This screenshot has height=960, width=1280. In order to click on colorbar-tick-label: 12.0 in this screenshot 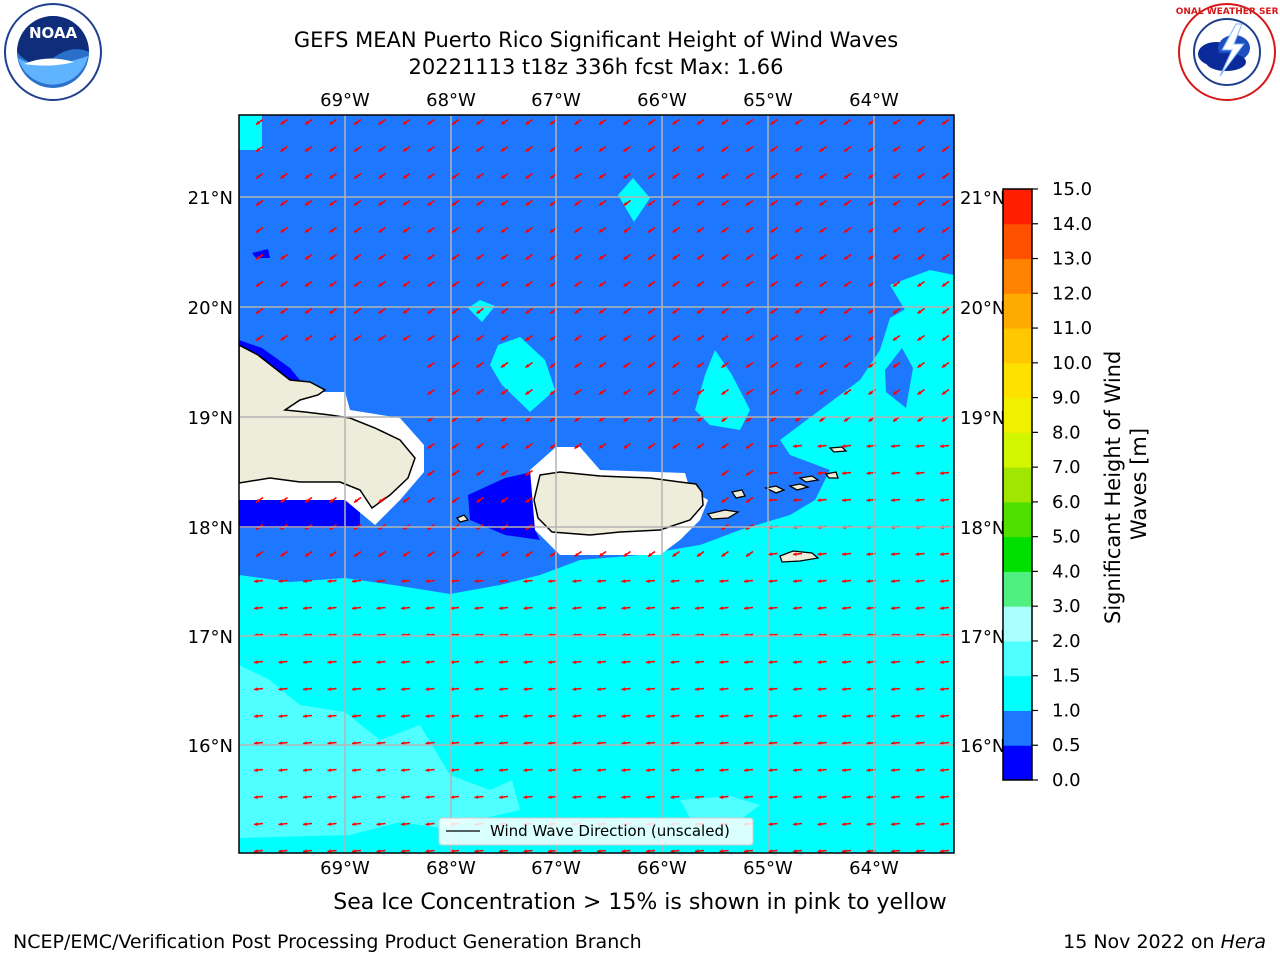, I will do `click(1072, 293)`.